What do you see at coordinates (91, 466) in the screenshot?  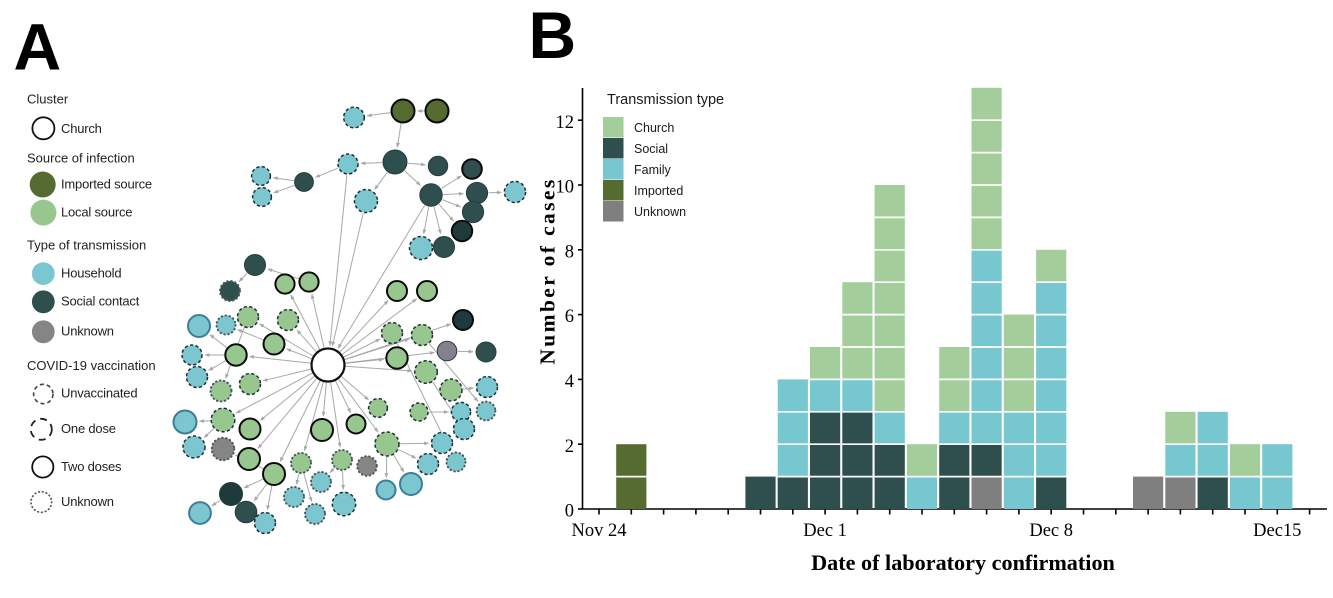 I see `svg-text: Two doses` at bounding box center [91, 466].